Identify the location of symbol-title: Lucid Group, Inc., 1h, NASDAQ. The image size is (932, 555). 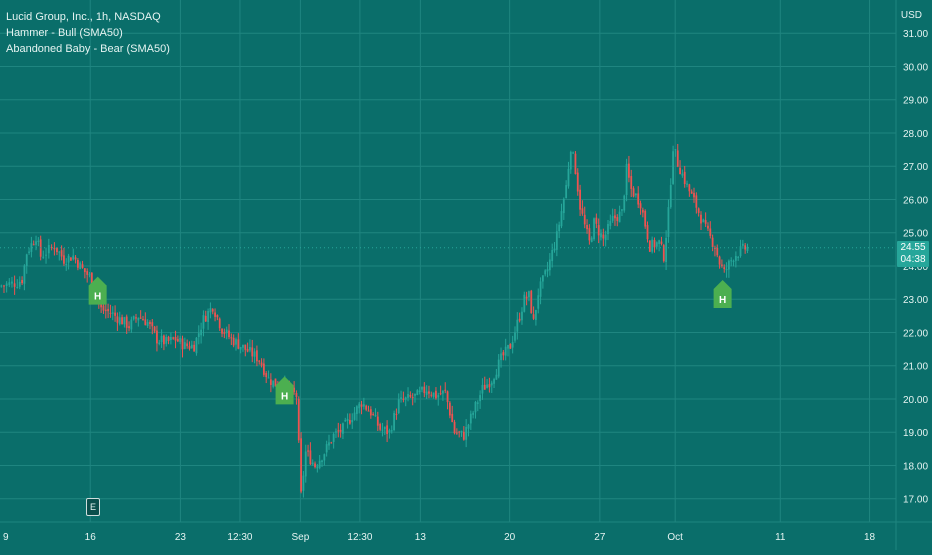
(83, 17).